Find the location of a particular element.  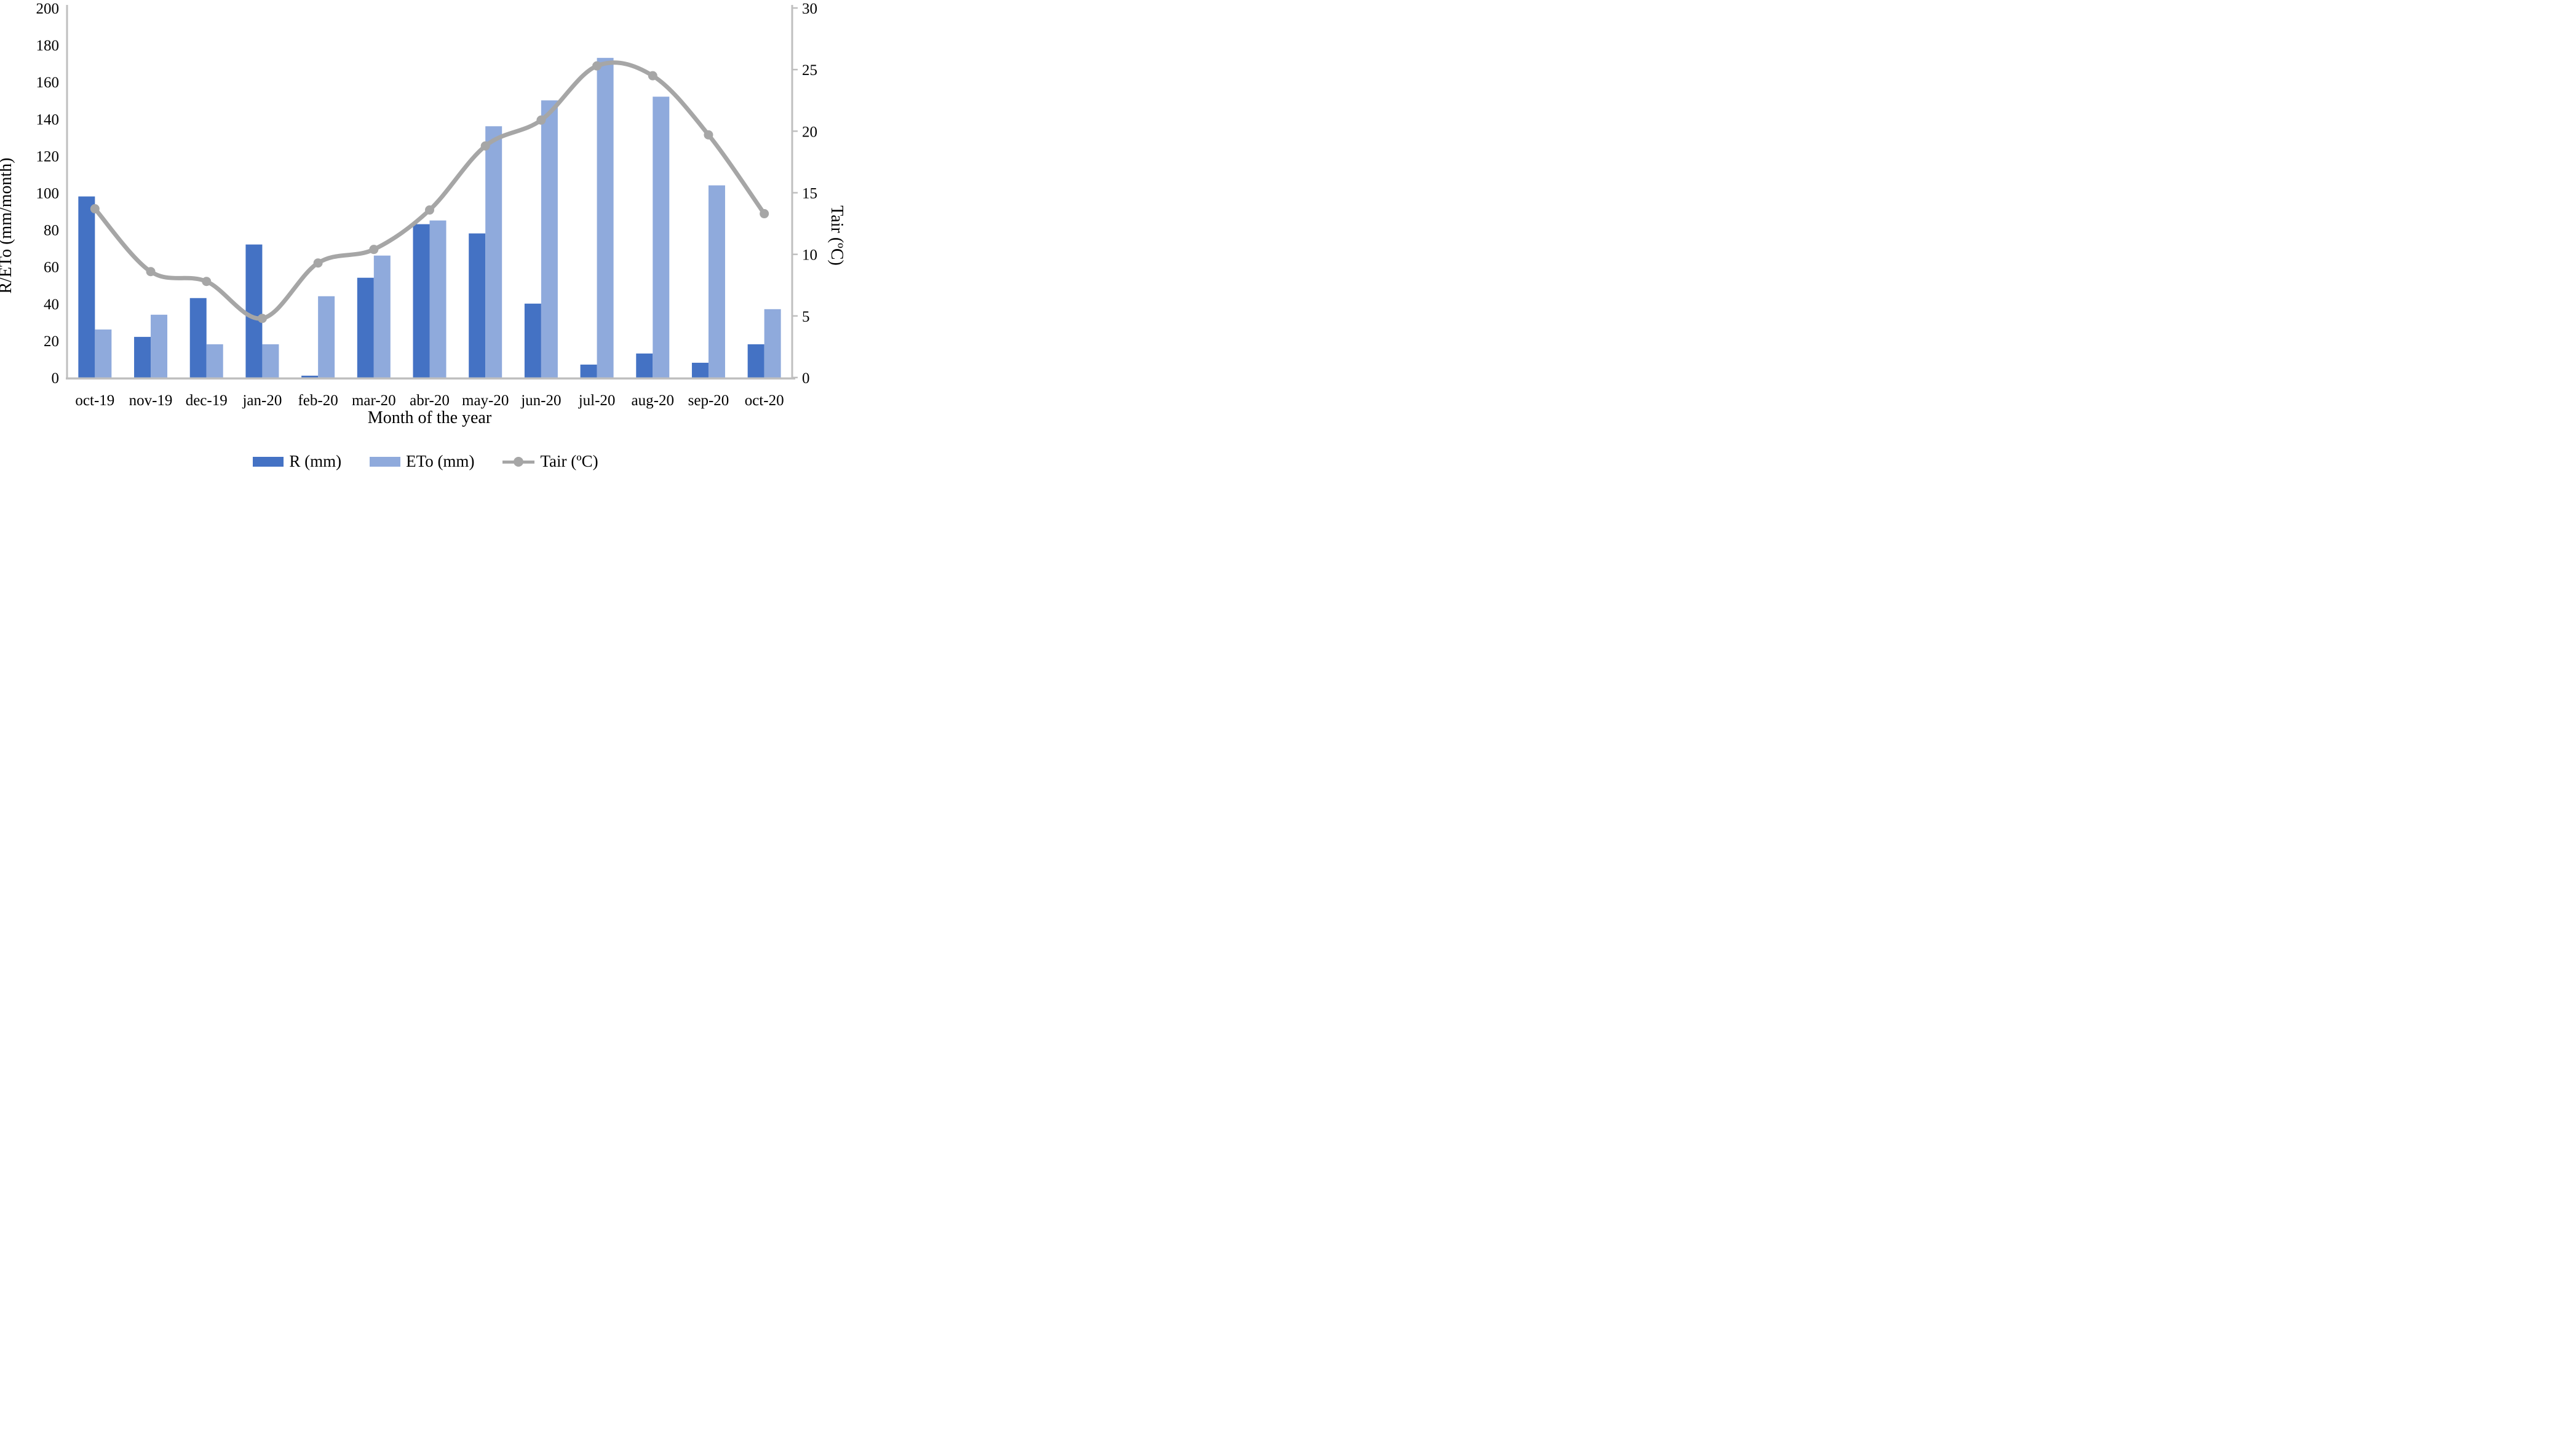

tair-marker-glyph is located at coordinates (519, 461).